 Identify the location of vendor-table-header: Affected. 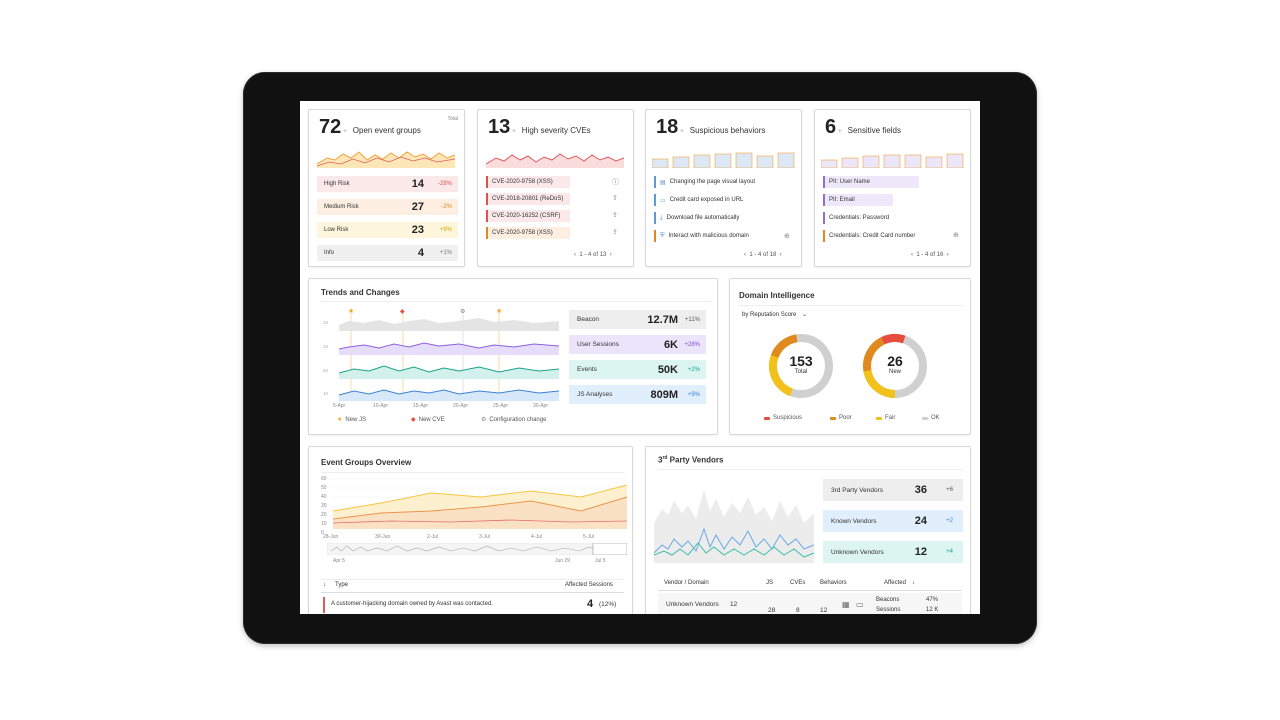
(895, 583).